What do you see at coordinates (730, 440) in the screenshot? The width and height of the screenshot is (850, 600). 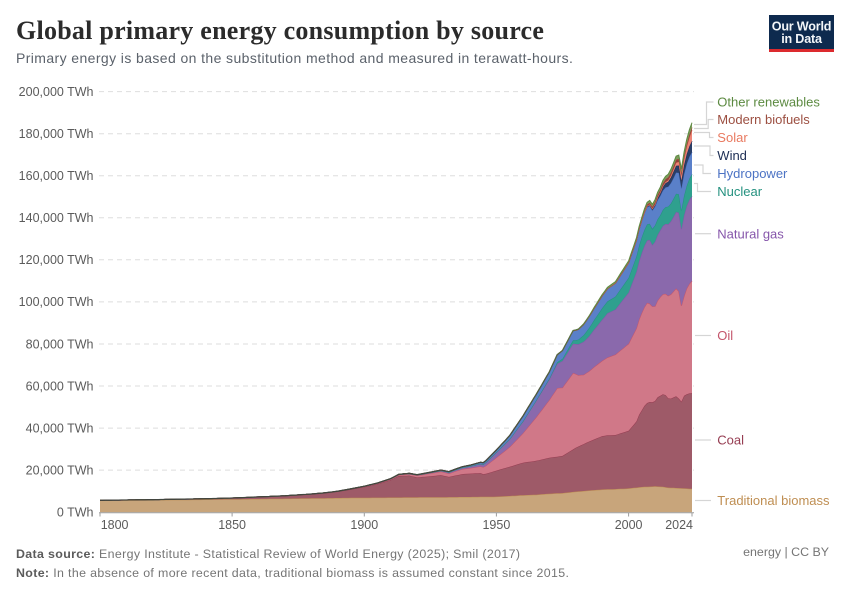 I see `svg-text: Coal` at bounding box center [730, 440].